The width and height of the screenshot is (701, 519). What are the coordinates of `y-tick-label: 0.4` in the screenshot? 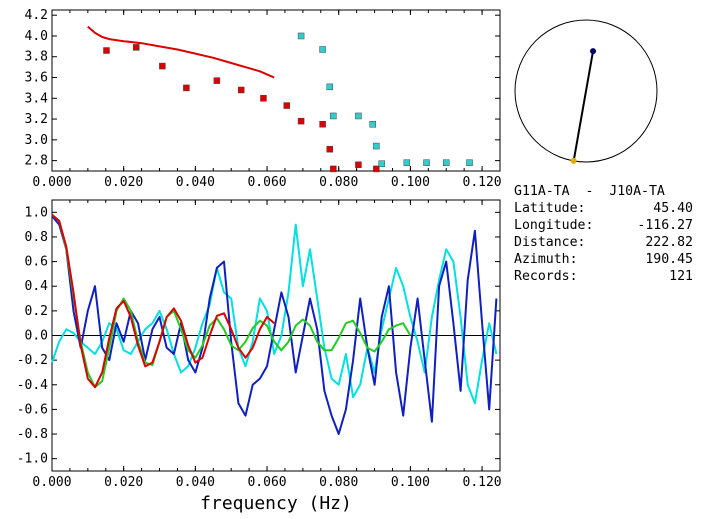 It's located at (37, 286).